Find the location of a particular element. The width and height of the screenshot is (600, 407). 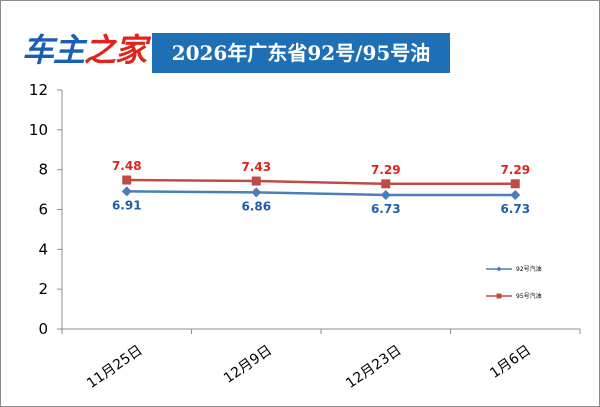

y-tick-label: 6 is located at coordinates (43, 210).